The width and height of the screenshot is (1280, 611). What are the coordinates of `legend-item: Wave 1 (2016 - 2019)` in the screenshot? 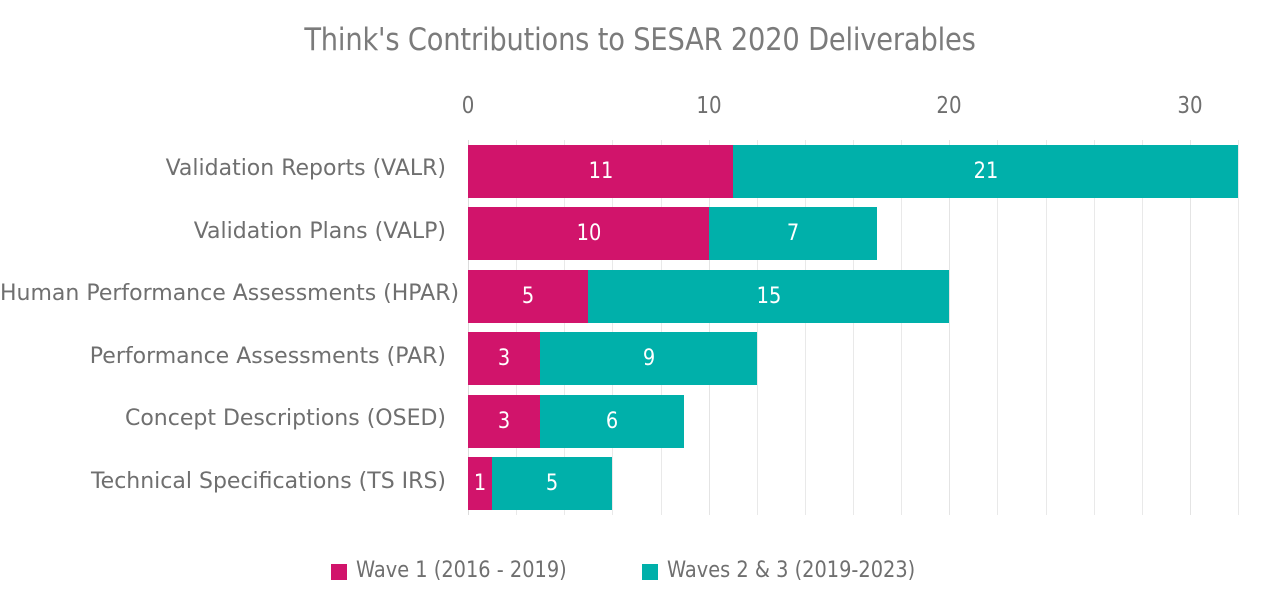 It's located at (463, 570).